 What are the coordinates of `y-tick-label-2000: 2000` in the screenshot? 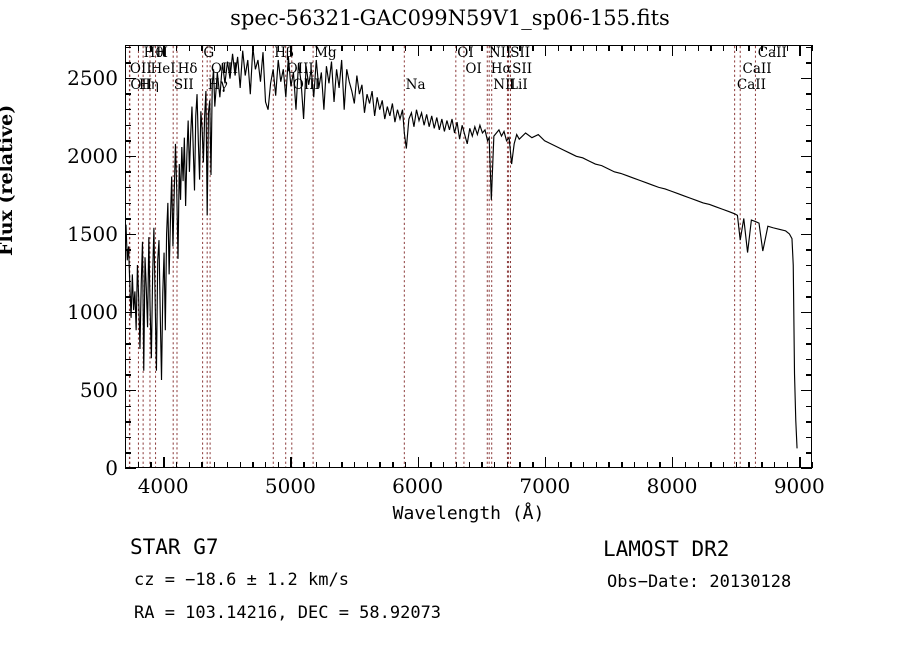 It's located at (92, 155).